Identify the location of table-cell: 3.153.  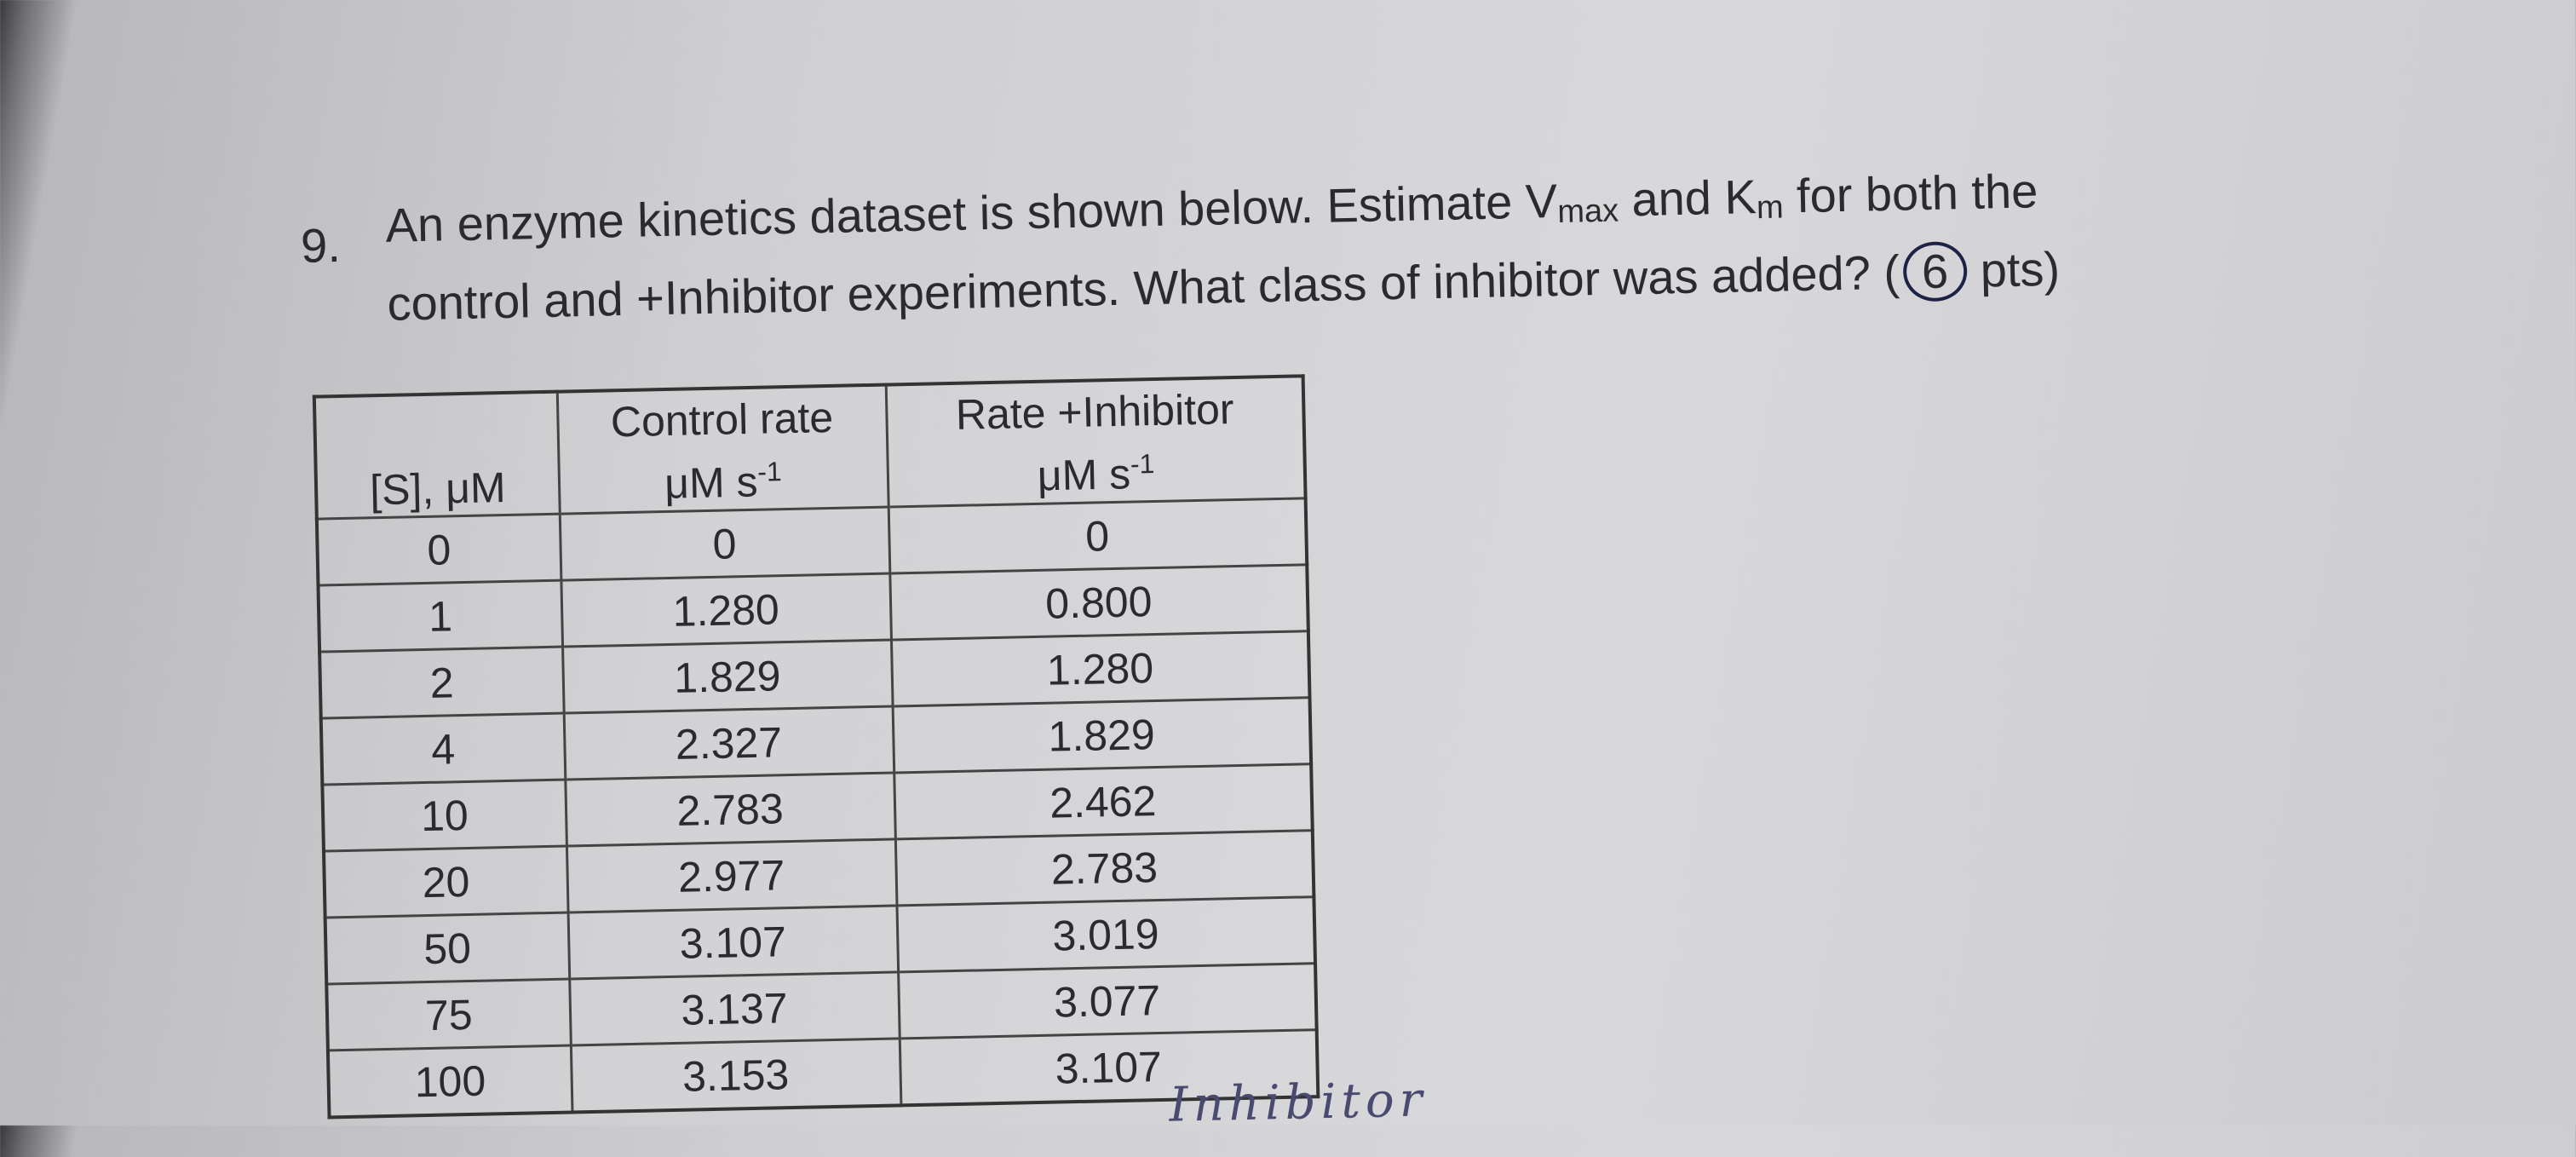
(736, 1075).